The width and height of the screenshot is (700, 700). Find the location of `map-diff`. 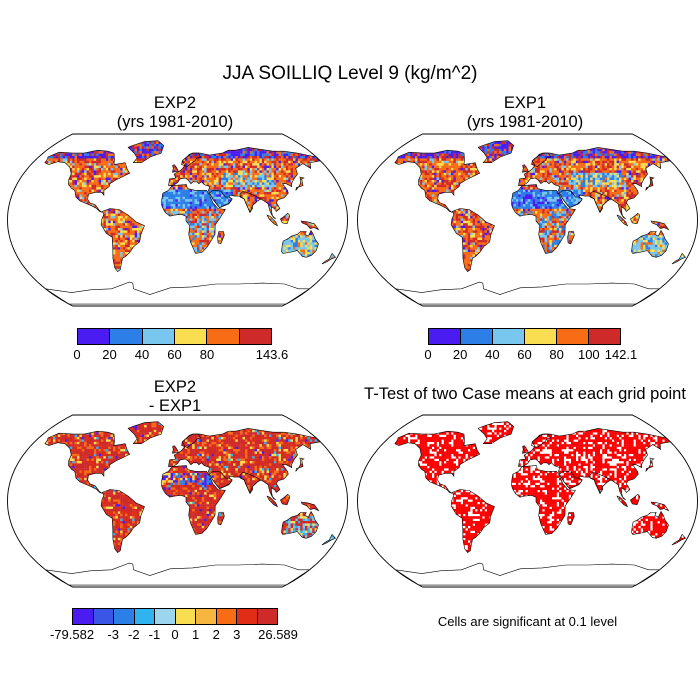

map-diff is located at coordinates (177, 501).